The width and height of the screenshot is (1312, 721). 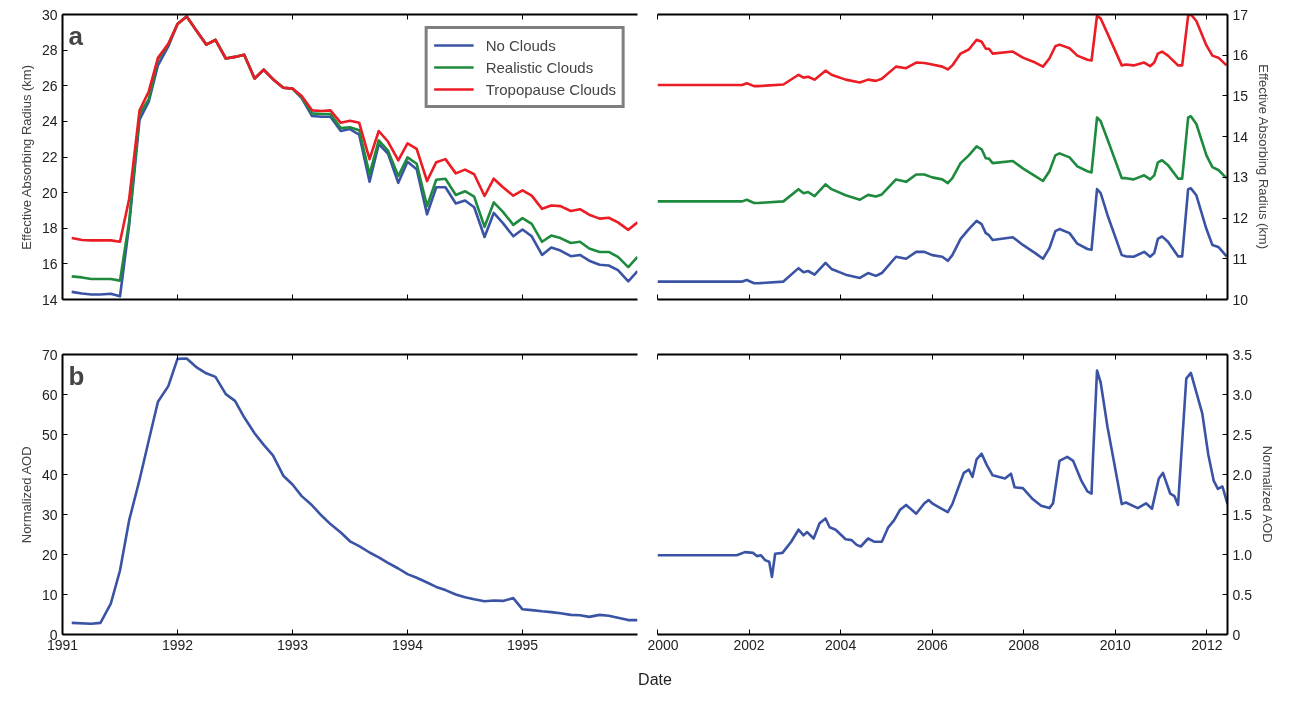 I want to click on y2-axis-title: Normalized AOD, so click(x=1267, y=494).